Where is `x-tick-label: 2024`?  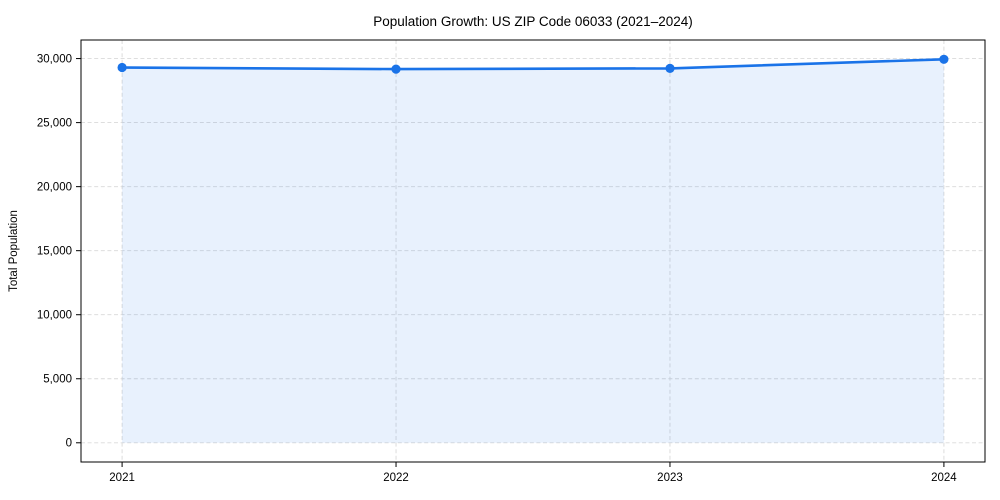 x-tick-label: 2024 is located at coordinates (944, 478).